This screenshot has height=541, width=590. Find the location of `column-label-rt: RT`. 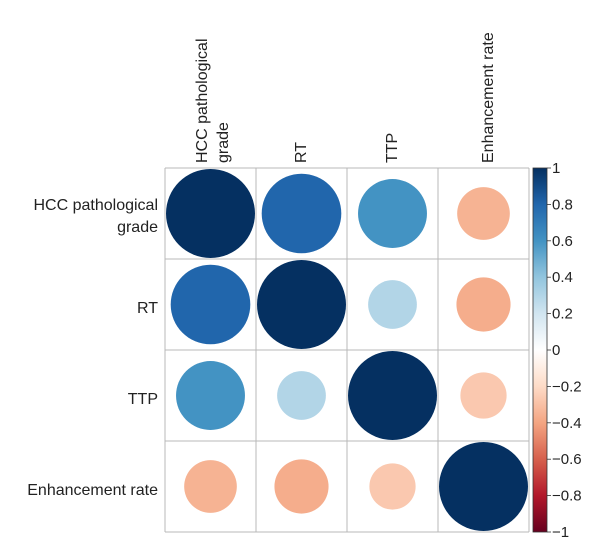

column-label-rt: RT is located at coordinates (301, 152).